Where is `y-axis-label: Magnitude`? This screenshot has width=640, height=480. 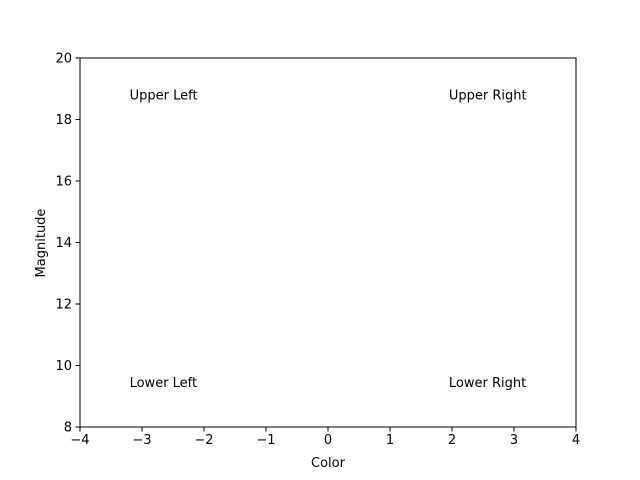
y-axis-label: Magnitude is located at coordinates (41, 243).